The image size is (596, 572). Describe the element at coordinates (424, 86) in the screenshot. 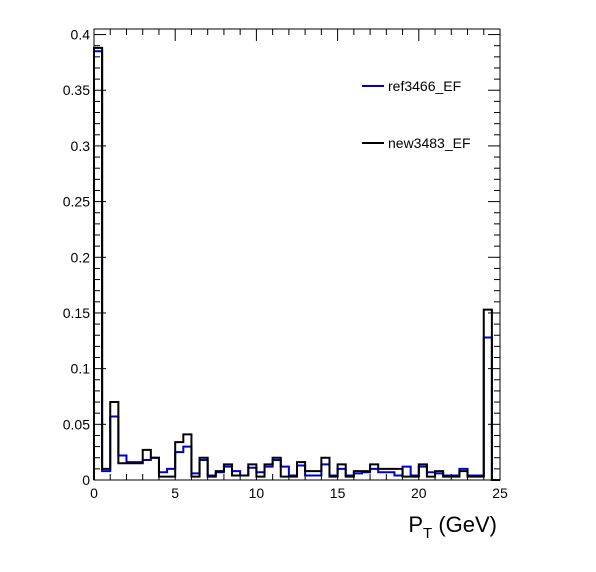

I see `legend-label-ref3466: ref3466_EF` at that location.